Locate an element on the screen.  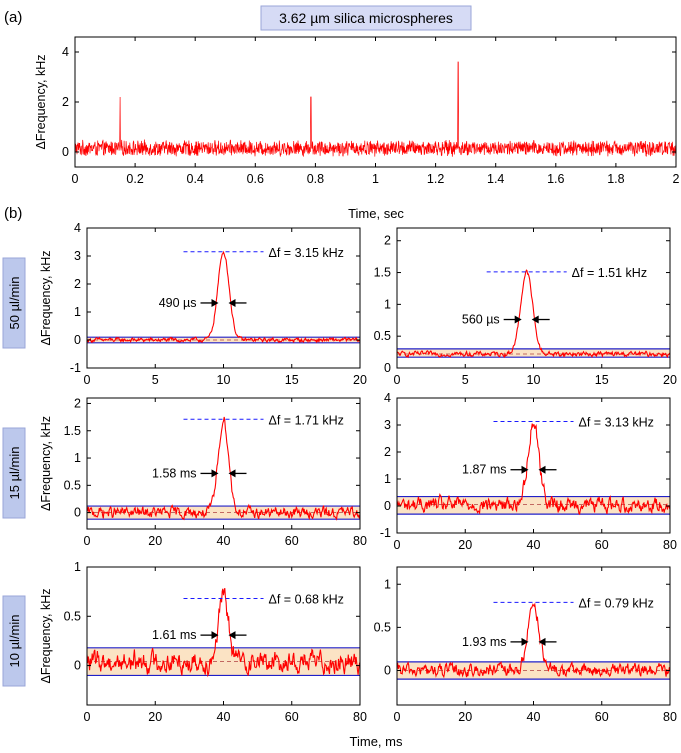
peak-width-label: 1.87 ms is located at coordinates (484, 470).